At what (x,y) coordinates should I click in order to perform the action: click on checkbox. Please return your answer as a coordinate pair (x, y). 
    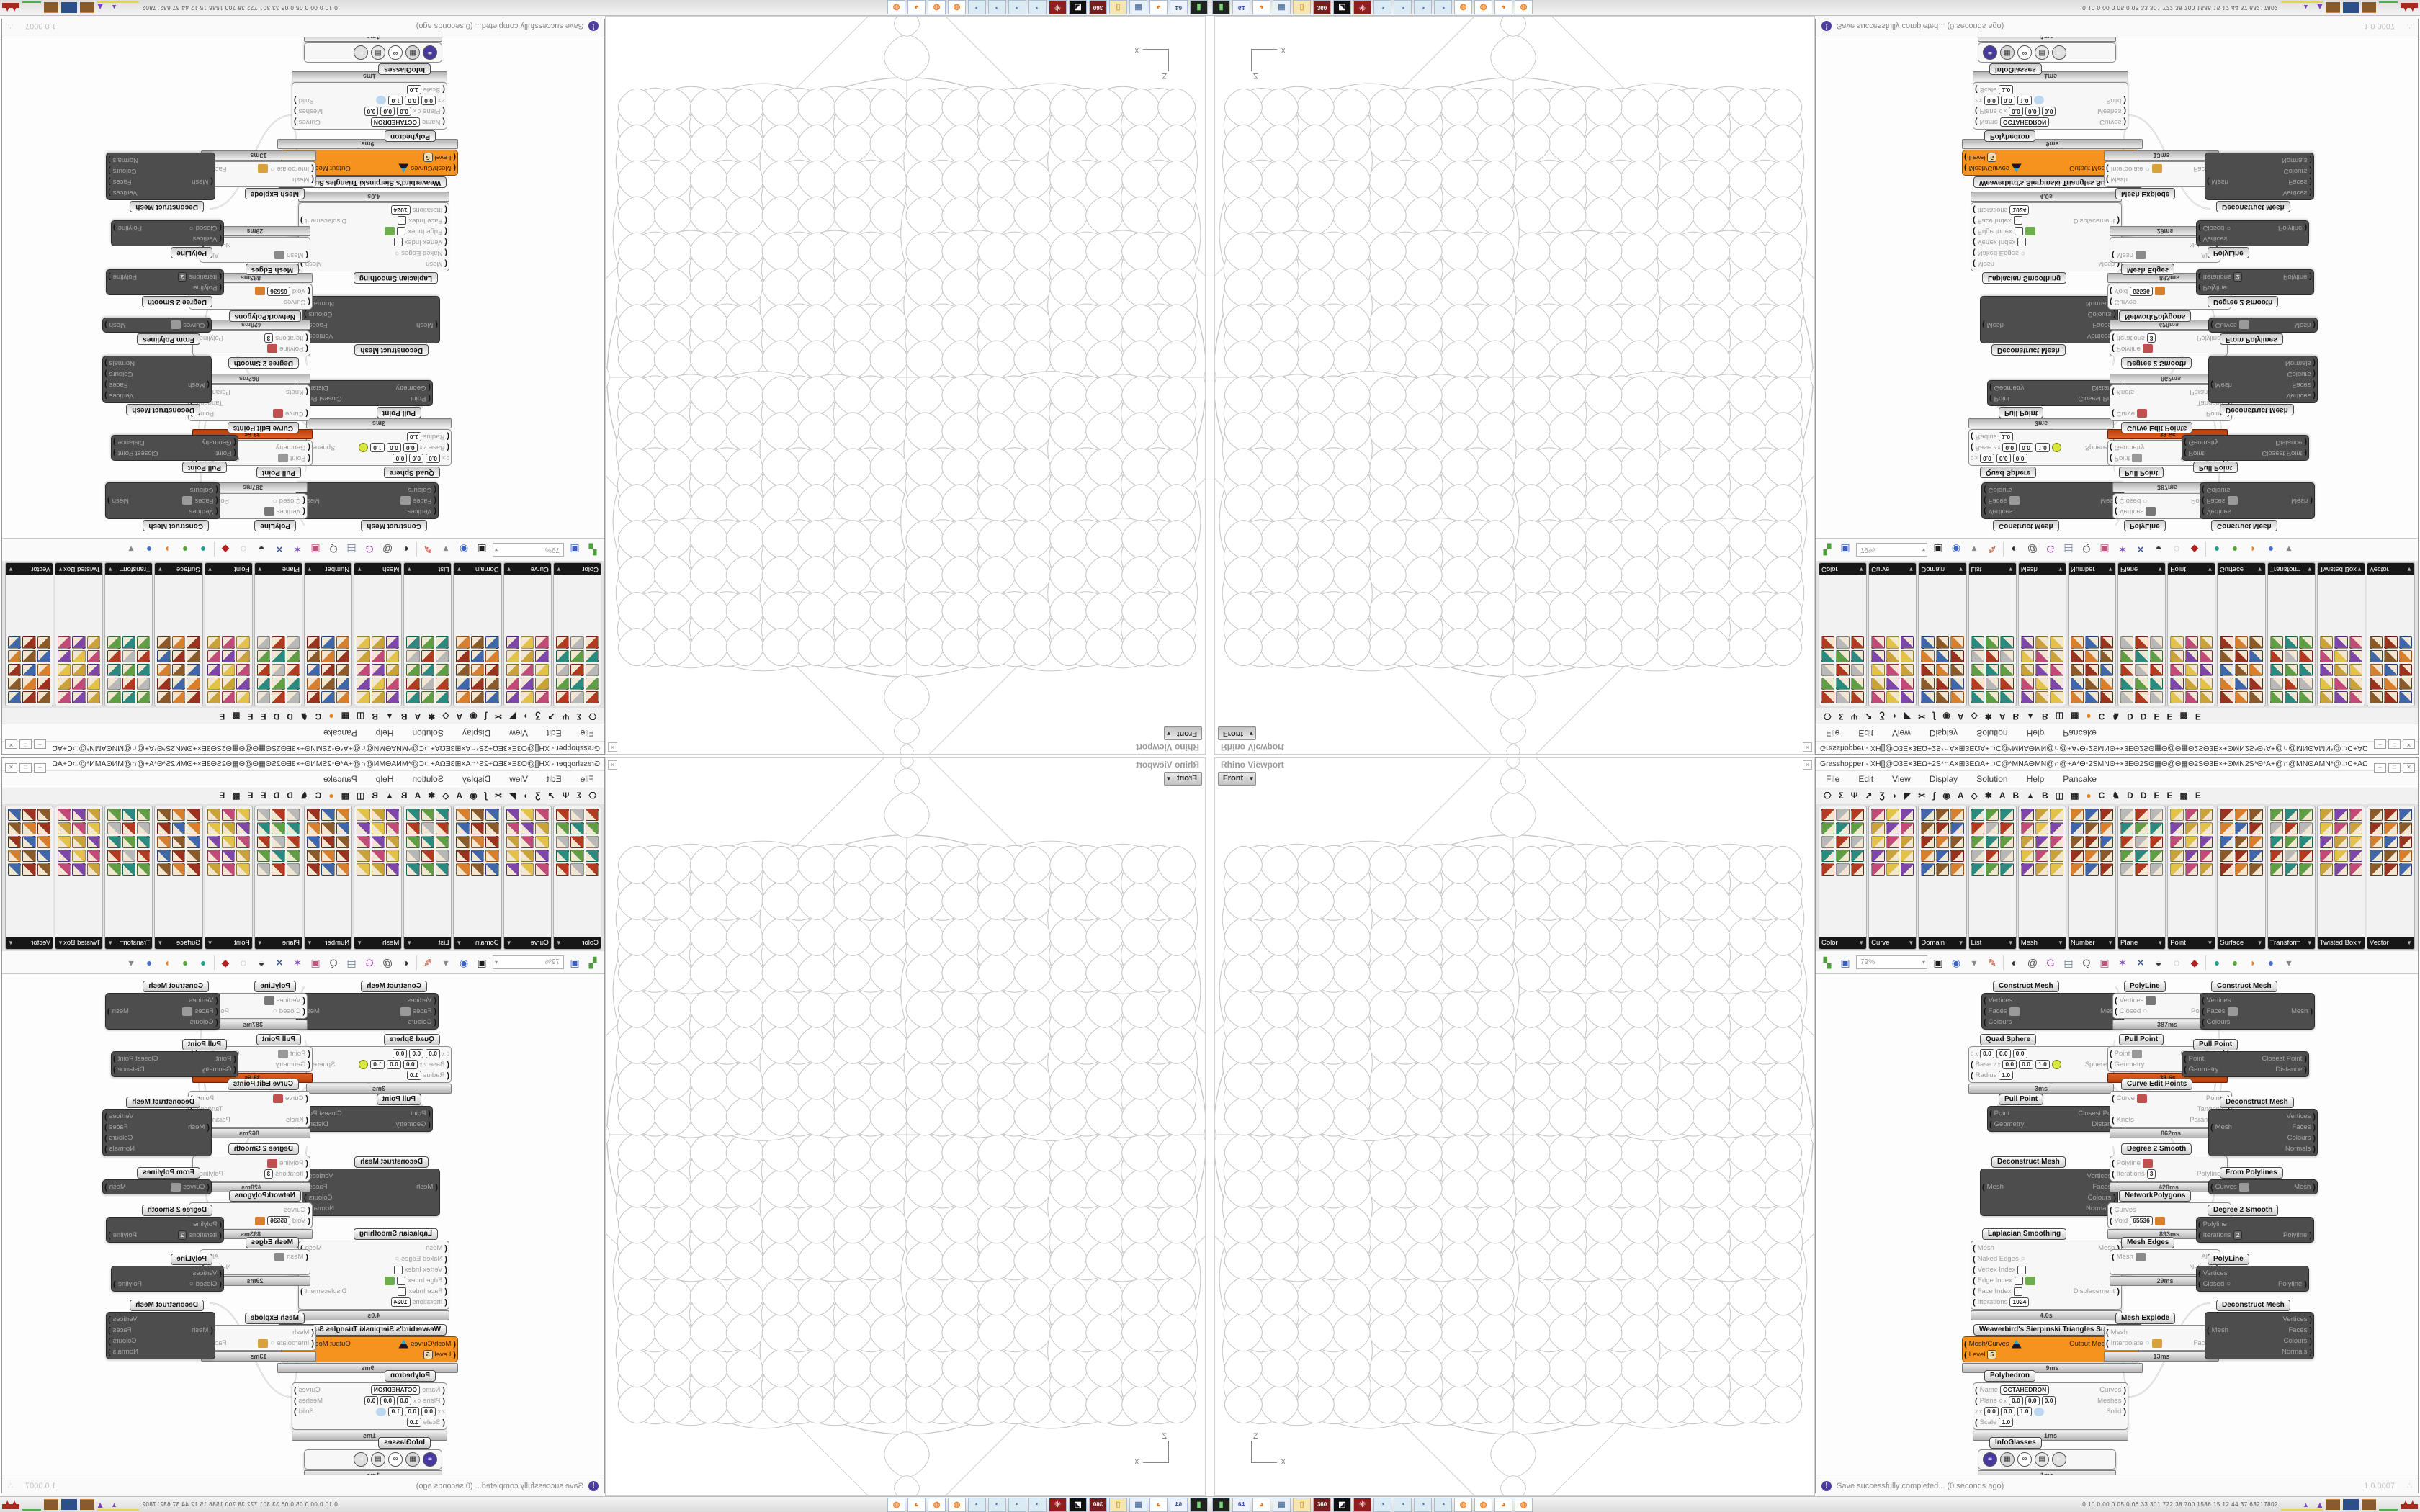
    Looking at the image, I should click on (403, 1291).